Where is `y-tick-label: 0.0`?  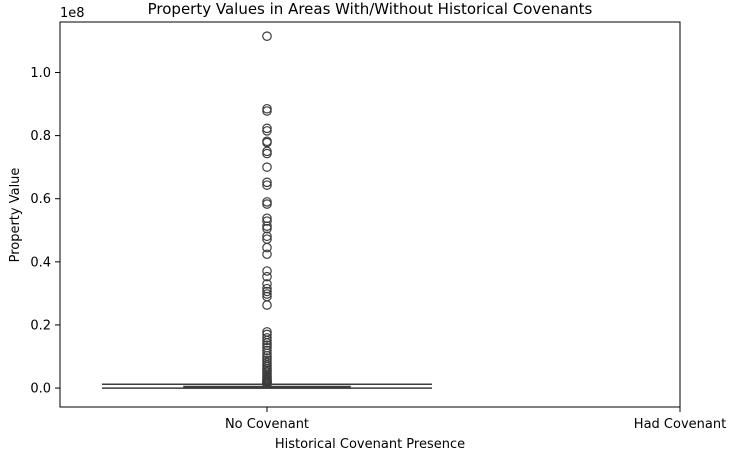 y-tick-label: 0.0 is located at coordinates (40, 389).